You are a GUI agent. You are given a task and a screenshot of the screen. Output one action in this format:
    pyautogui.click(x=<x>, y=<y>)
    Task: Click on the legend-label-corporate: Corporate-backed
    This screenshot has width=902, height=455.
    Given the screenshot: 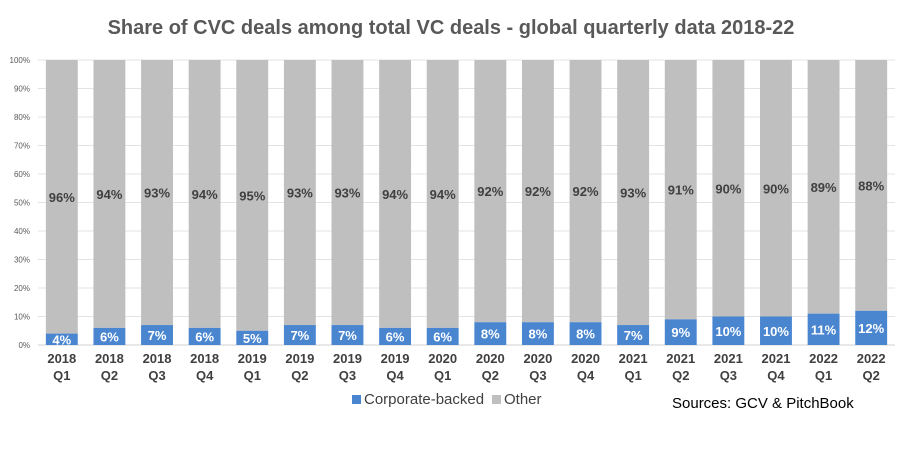 What is the action you would take?
    pyautogui.click(x=424, y=399)
    